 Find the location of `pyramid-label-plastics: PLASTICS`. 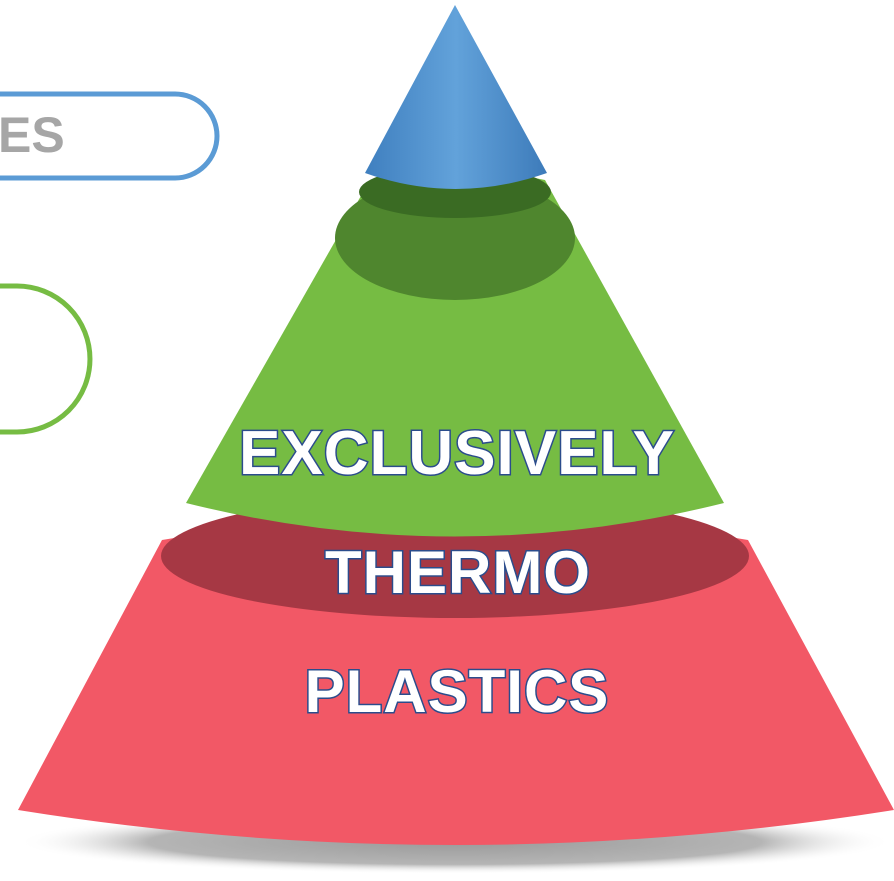

pyramid-label-plastics: PLASTICS is located at coordinates (457, 691).